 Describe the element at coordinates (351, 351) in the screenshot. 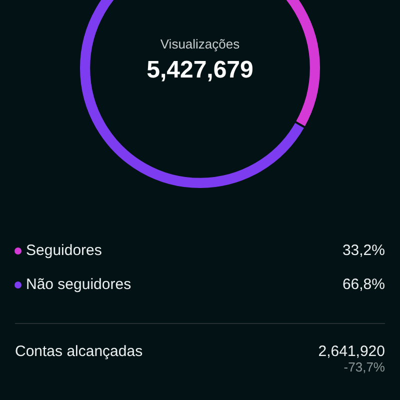

I see `text: 2,641,920` at that location.